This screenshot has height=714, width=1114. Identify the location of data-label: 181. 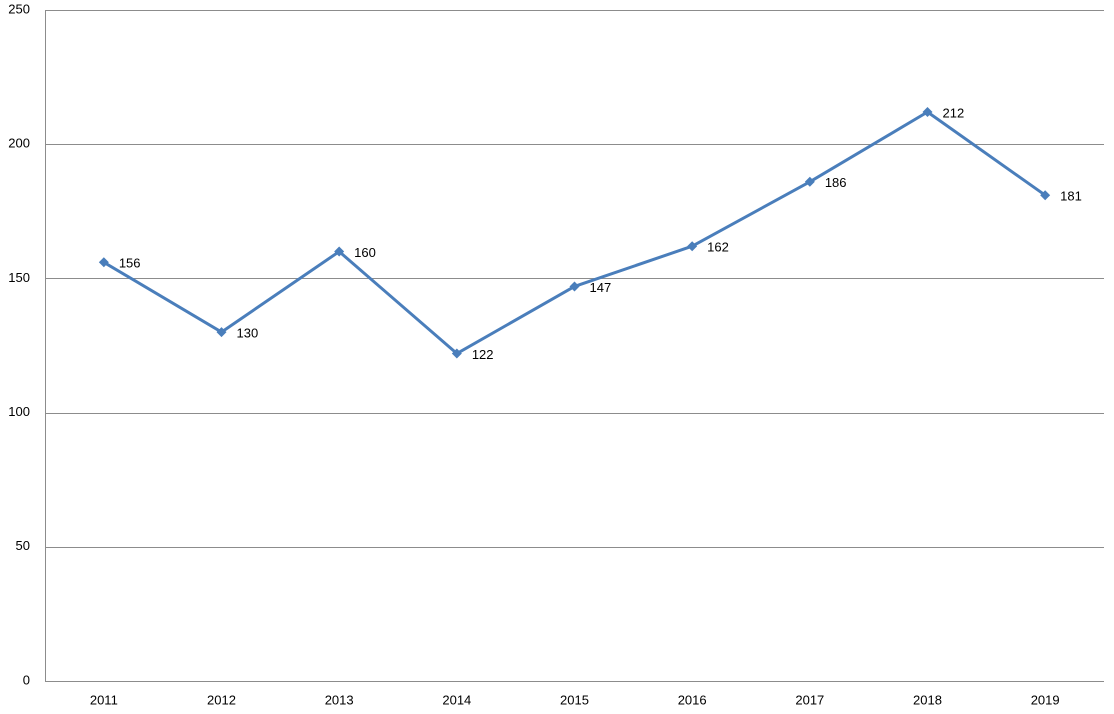
(1071, 196).